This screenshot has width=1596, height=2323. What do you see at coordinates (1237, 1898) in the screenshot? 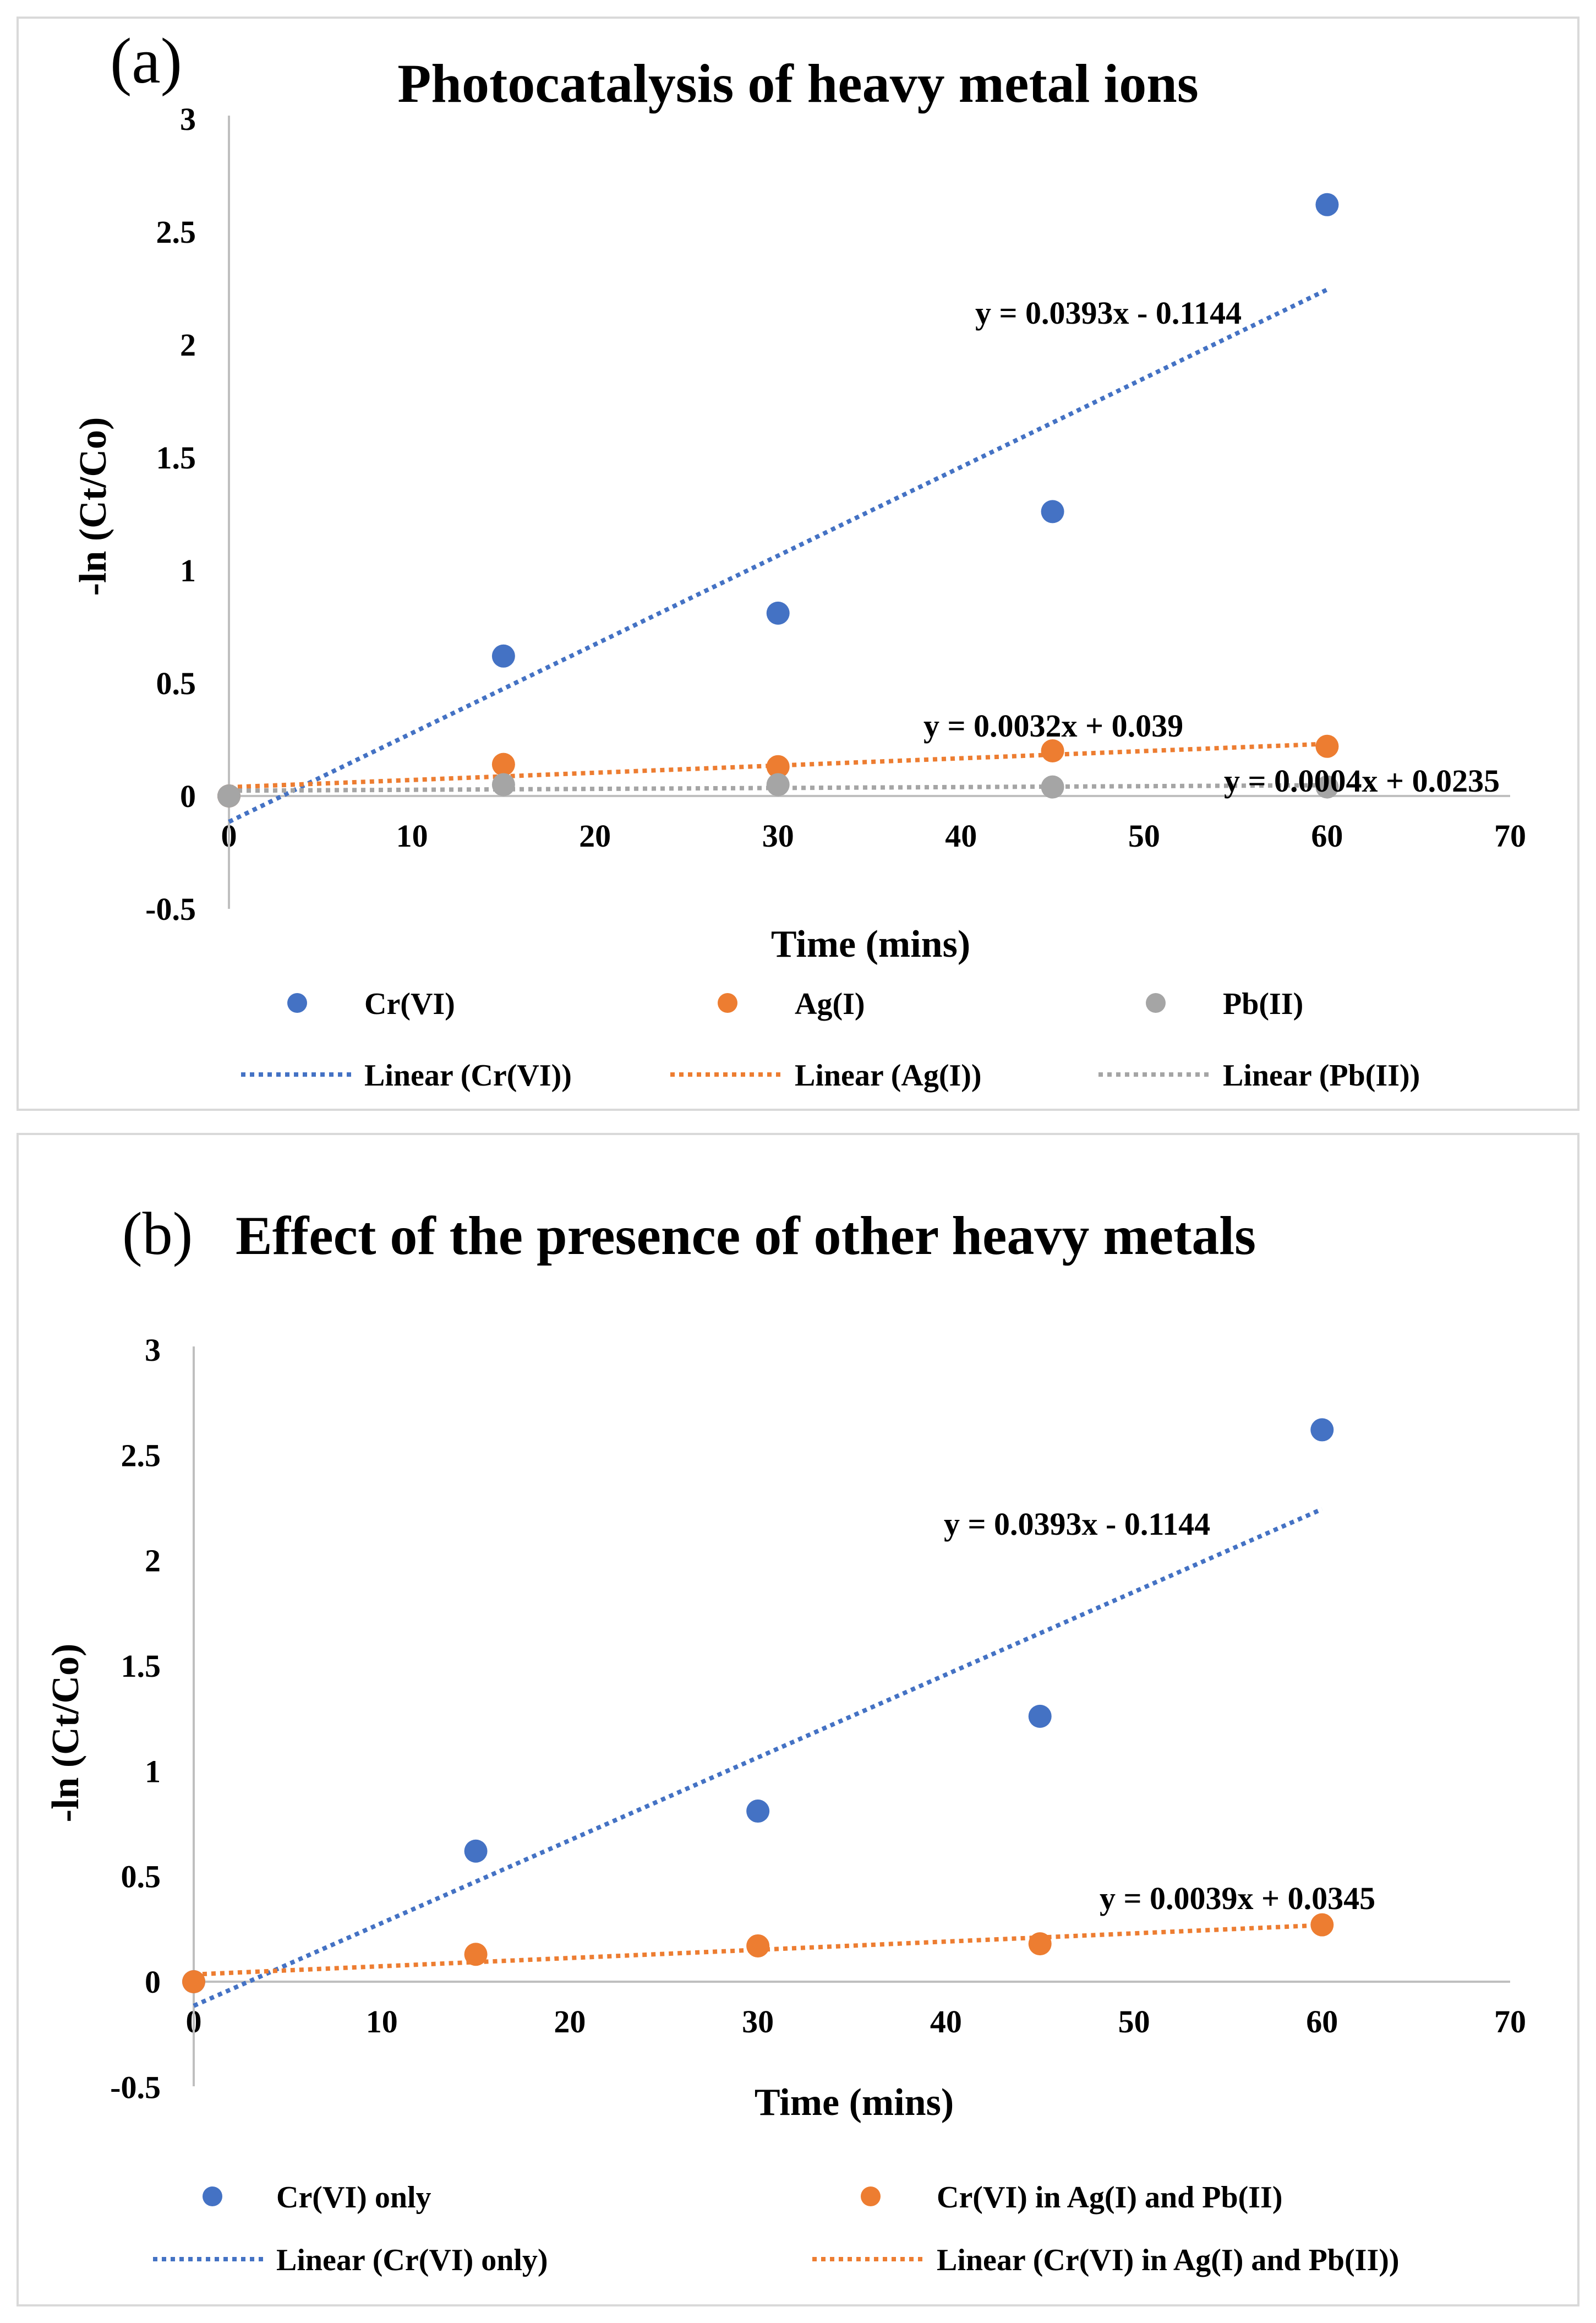
I see `chart-b-equation-ag: y = 0.0039x + 0.0345` at bounding box center [1237, 1898].